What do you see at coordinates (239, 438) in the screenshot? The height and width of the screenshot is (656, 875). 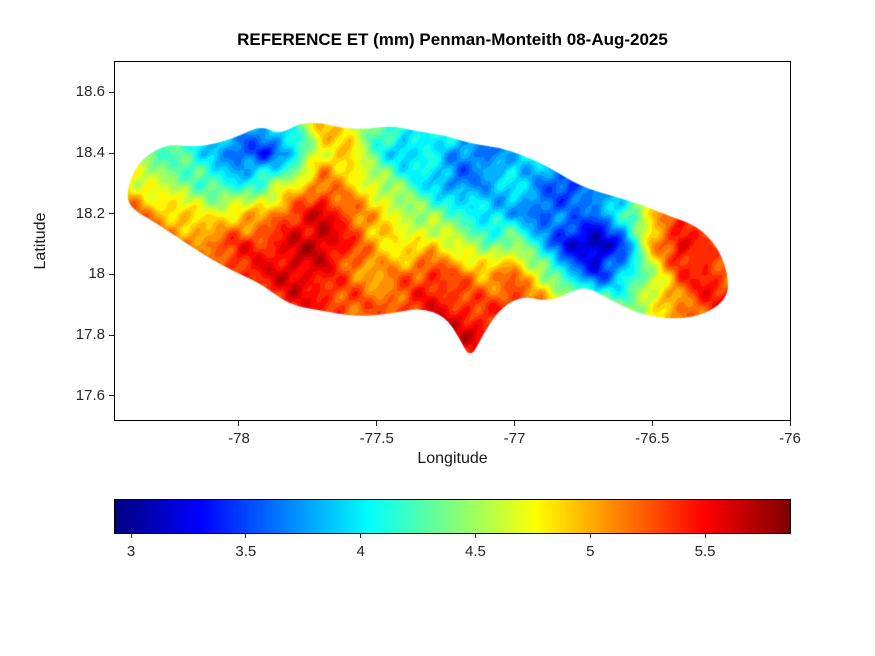 I see `x-tick-label: -78` at bounding box center [239, 438].